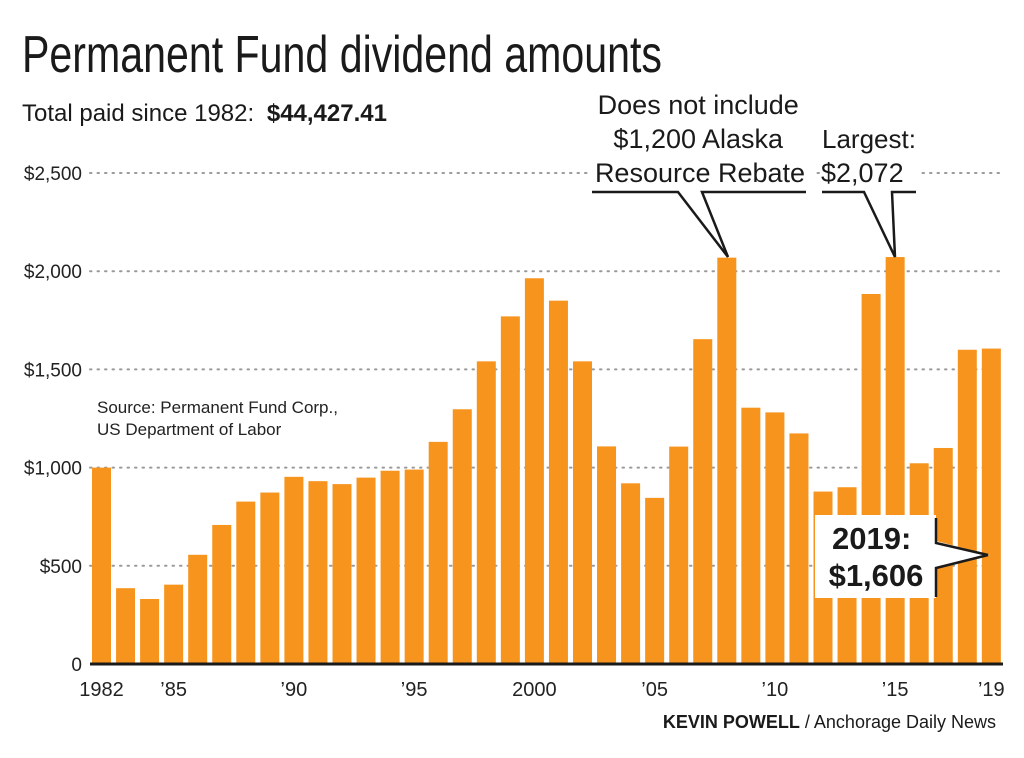  I want to click on bar-1996, so click(438, 552).